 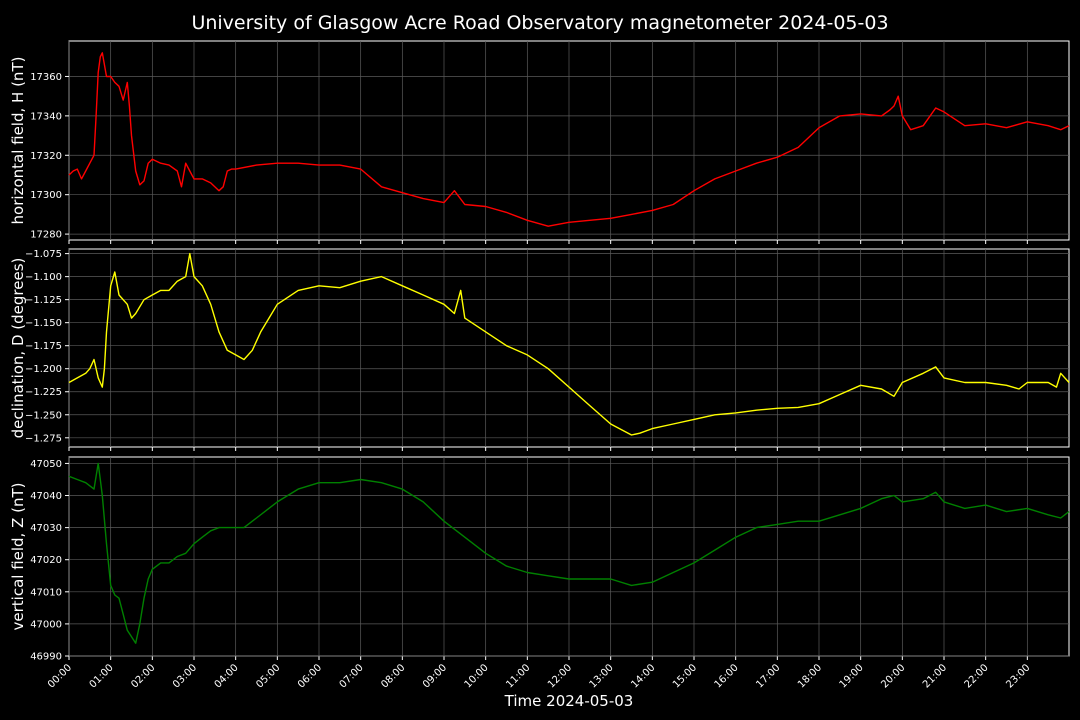 What do you see at coordinates (43, 438) in the screenshot?
I see `y-tick-label: −1.275` at bounding box center [43, 438].